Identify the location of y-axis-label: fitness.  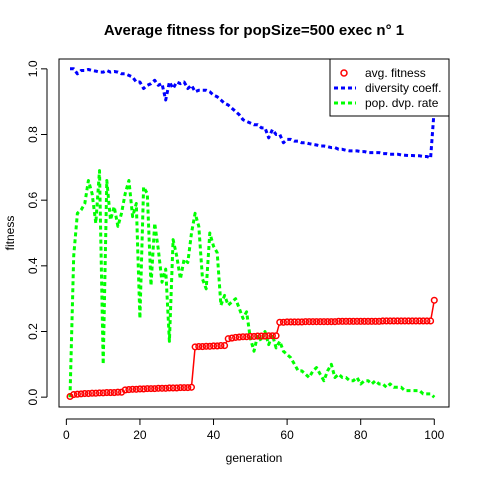
(10, 233).